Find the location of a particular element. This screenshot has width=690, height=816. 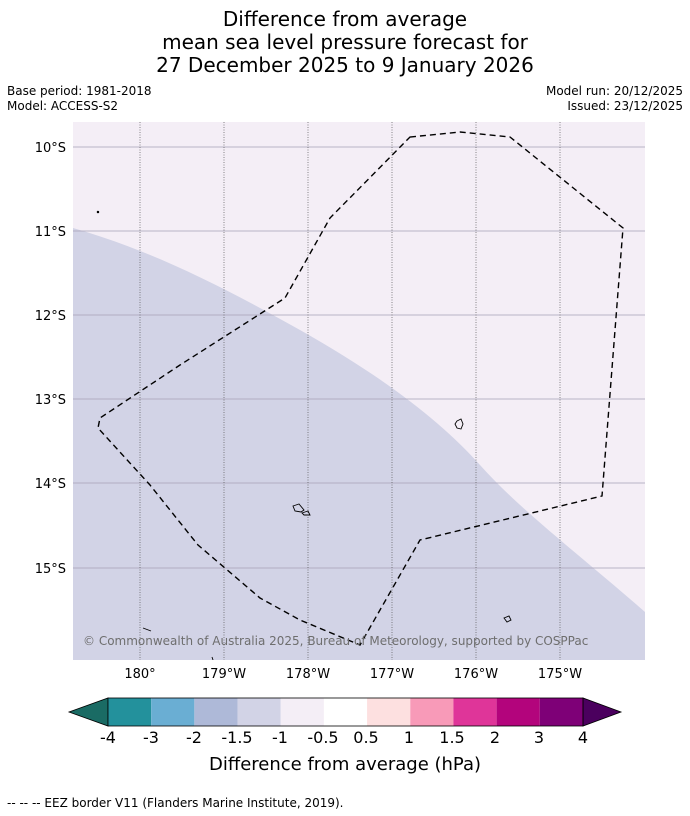

lon-label: 179°W is located at coordinates (224, 674).